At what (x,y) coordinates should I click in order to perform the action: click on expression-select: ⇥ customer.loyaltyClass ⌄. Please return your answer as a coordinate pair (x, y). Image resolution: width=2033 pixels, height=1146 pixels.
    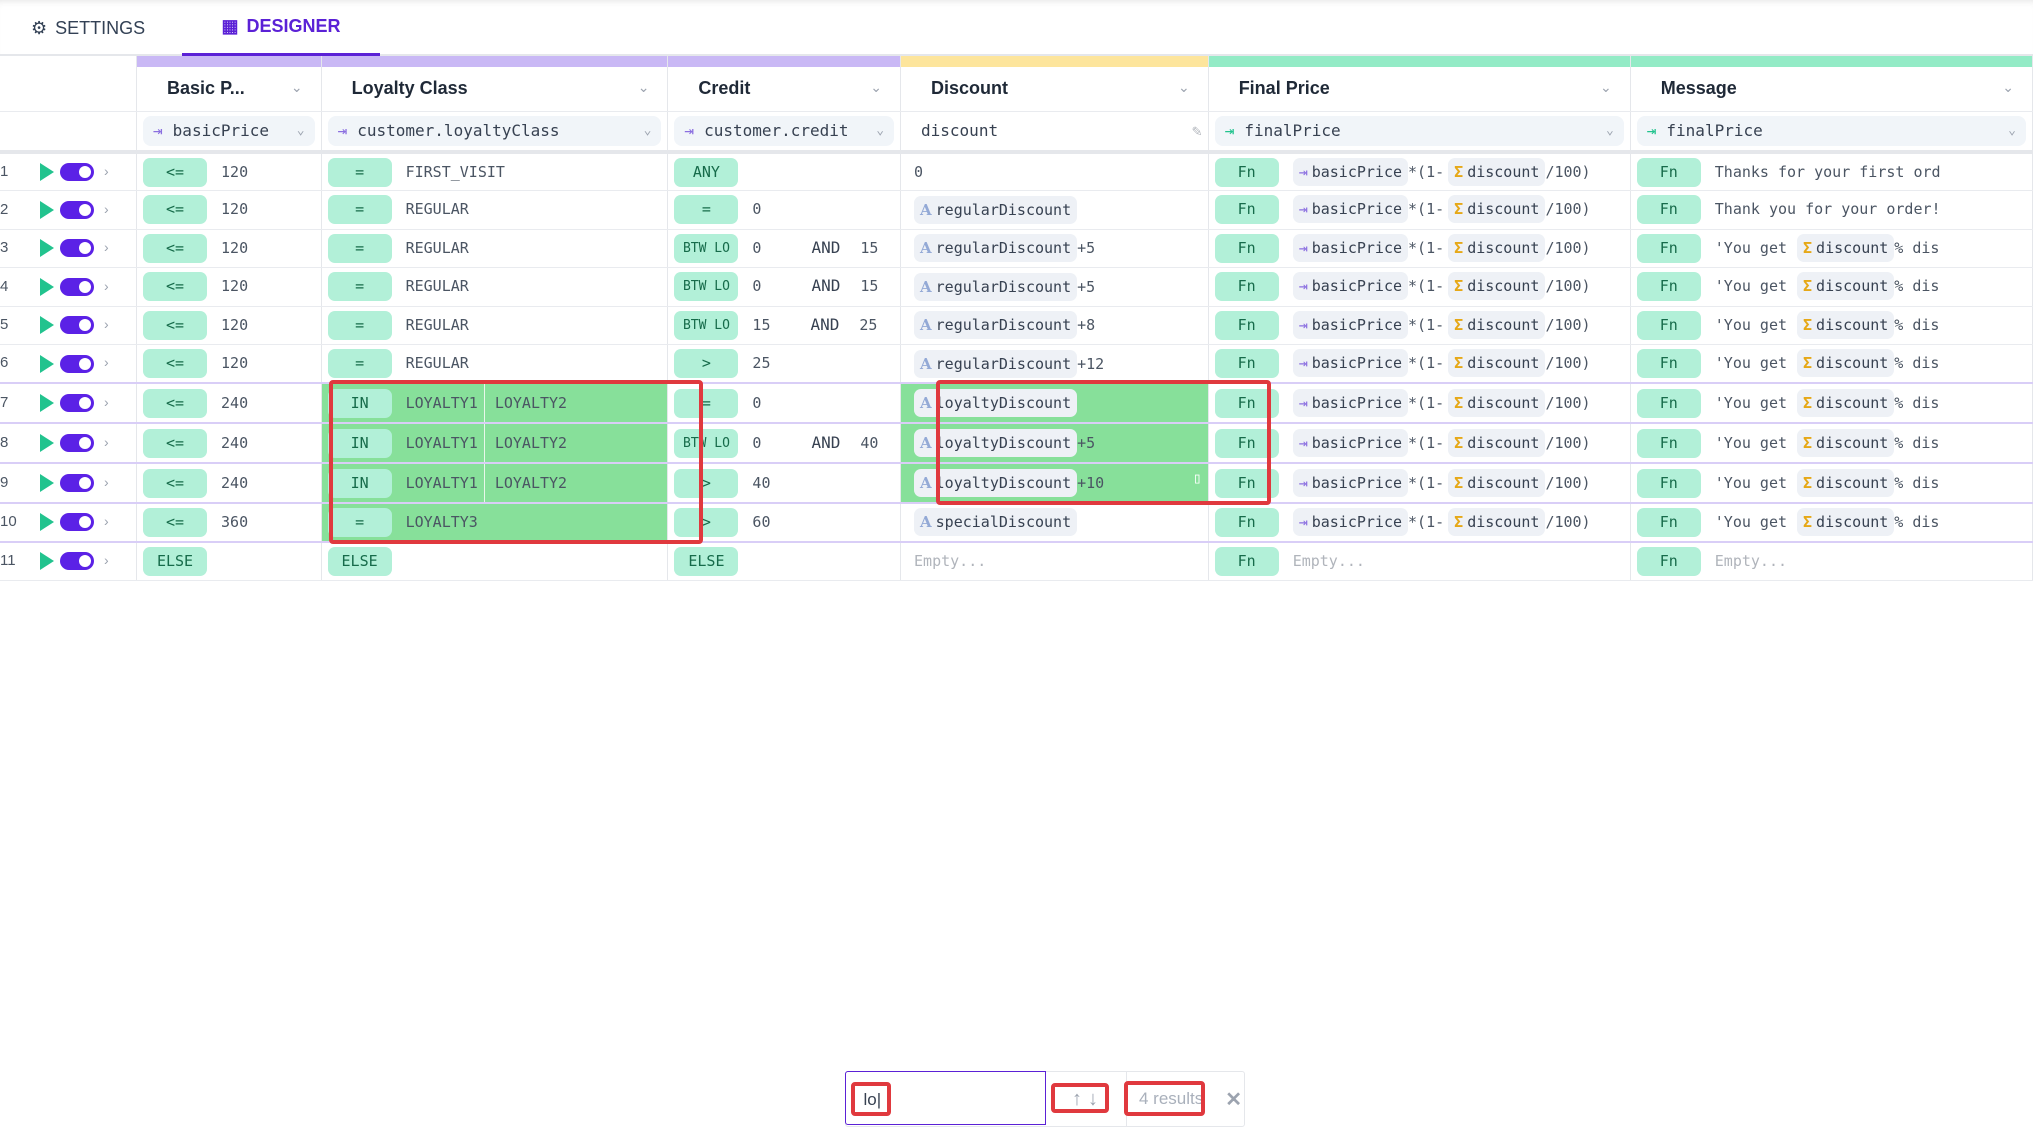
    Looking at the image, I should click on (494, 130).